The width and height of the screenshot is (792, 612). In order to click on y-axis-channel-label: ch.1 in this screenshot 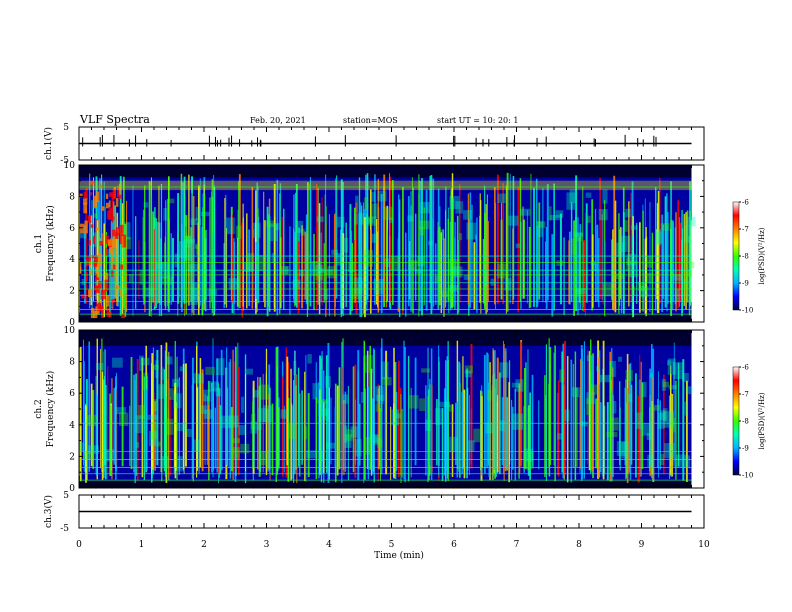, I will do `click(39, 243)`.